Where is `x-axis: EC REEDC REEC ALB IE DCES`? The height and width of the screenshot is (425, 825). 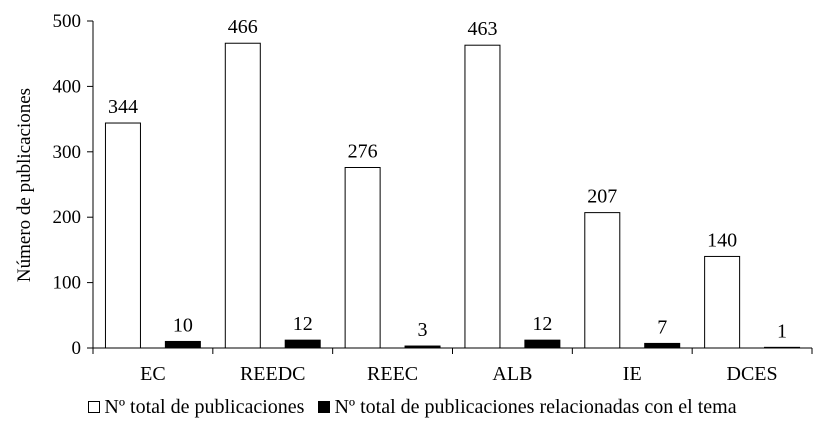 x-axis: EC REEDC REEC ALB IE DCES is located at coordinates (452, 366).